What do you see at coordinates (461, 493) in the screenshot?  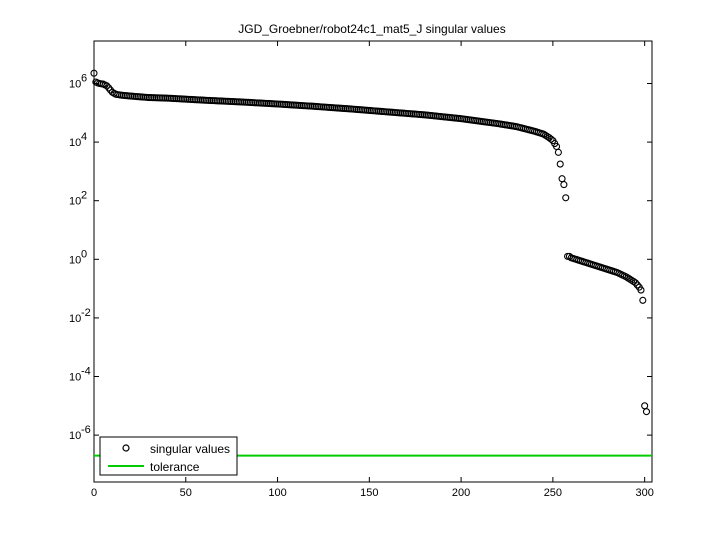 I see `x-tick-label: 200` at bounding box center [461, 493].